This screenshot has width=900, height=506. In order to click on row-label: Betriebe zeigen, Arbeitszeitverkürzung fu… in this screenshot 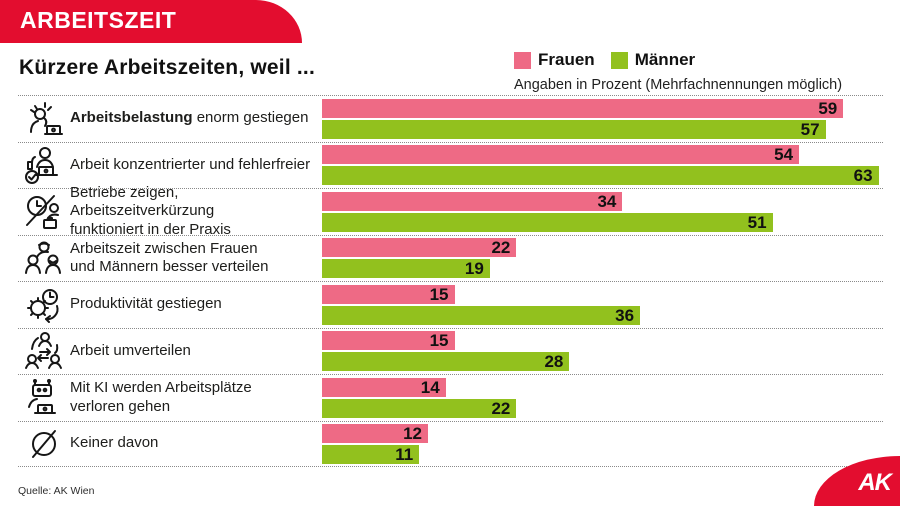, I will do `click(150, 211)`.